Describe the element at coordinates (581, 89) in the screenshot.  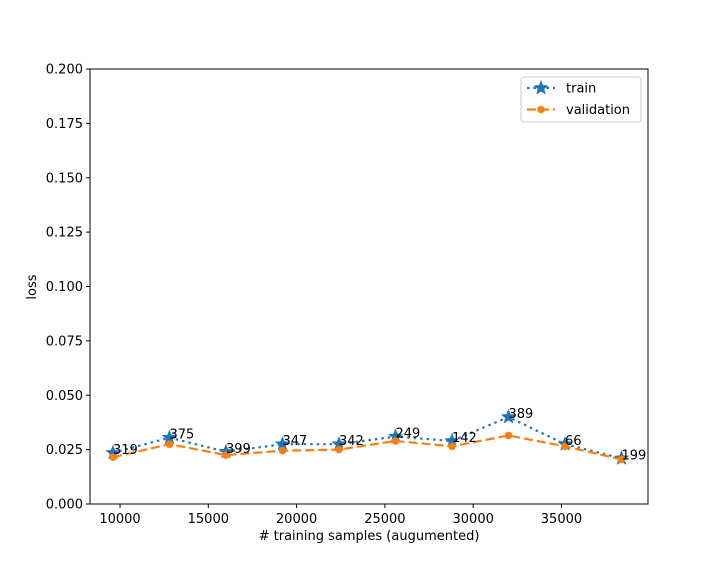
I see `legend-label-train: train` at that location.